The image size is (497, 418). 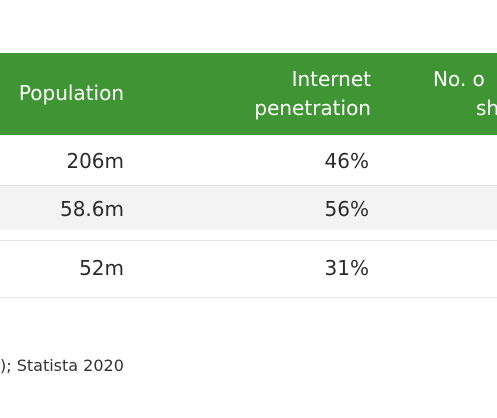 I want to click on cell-internet-penetration: 56%, so click(x=346, y=209).